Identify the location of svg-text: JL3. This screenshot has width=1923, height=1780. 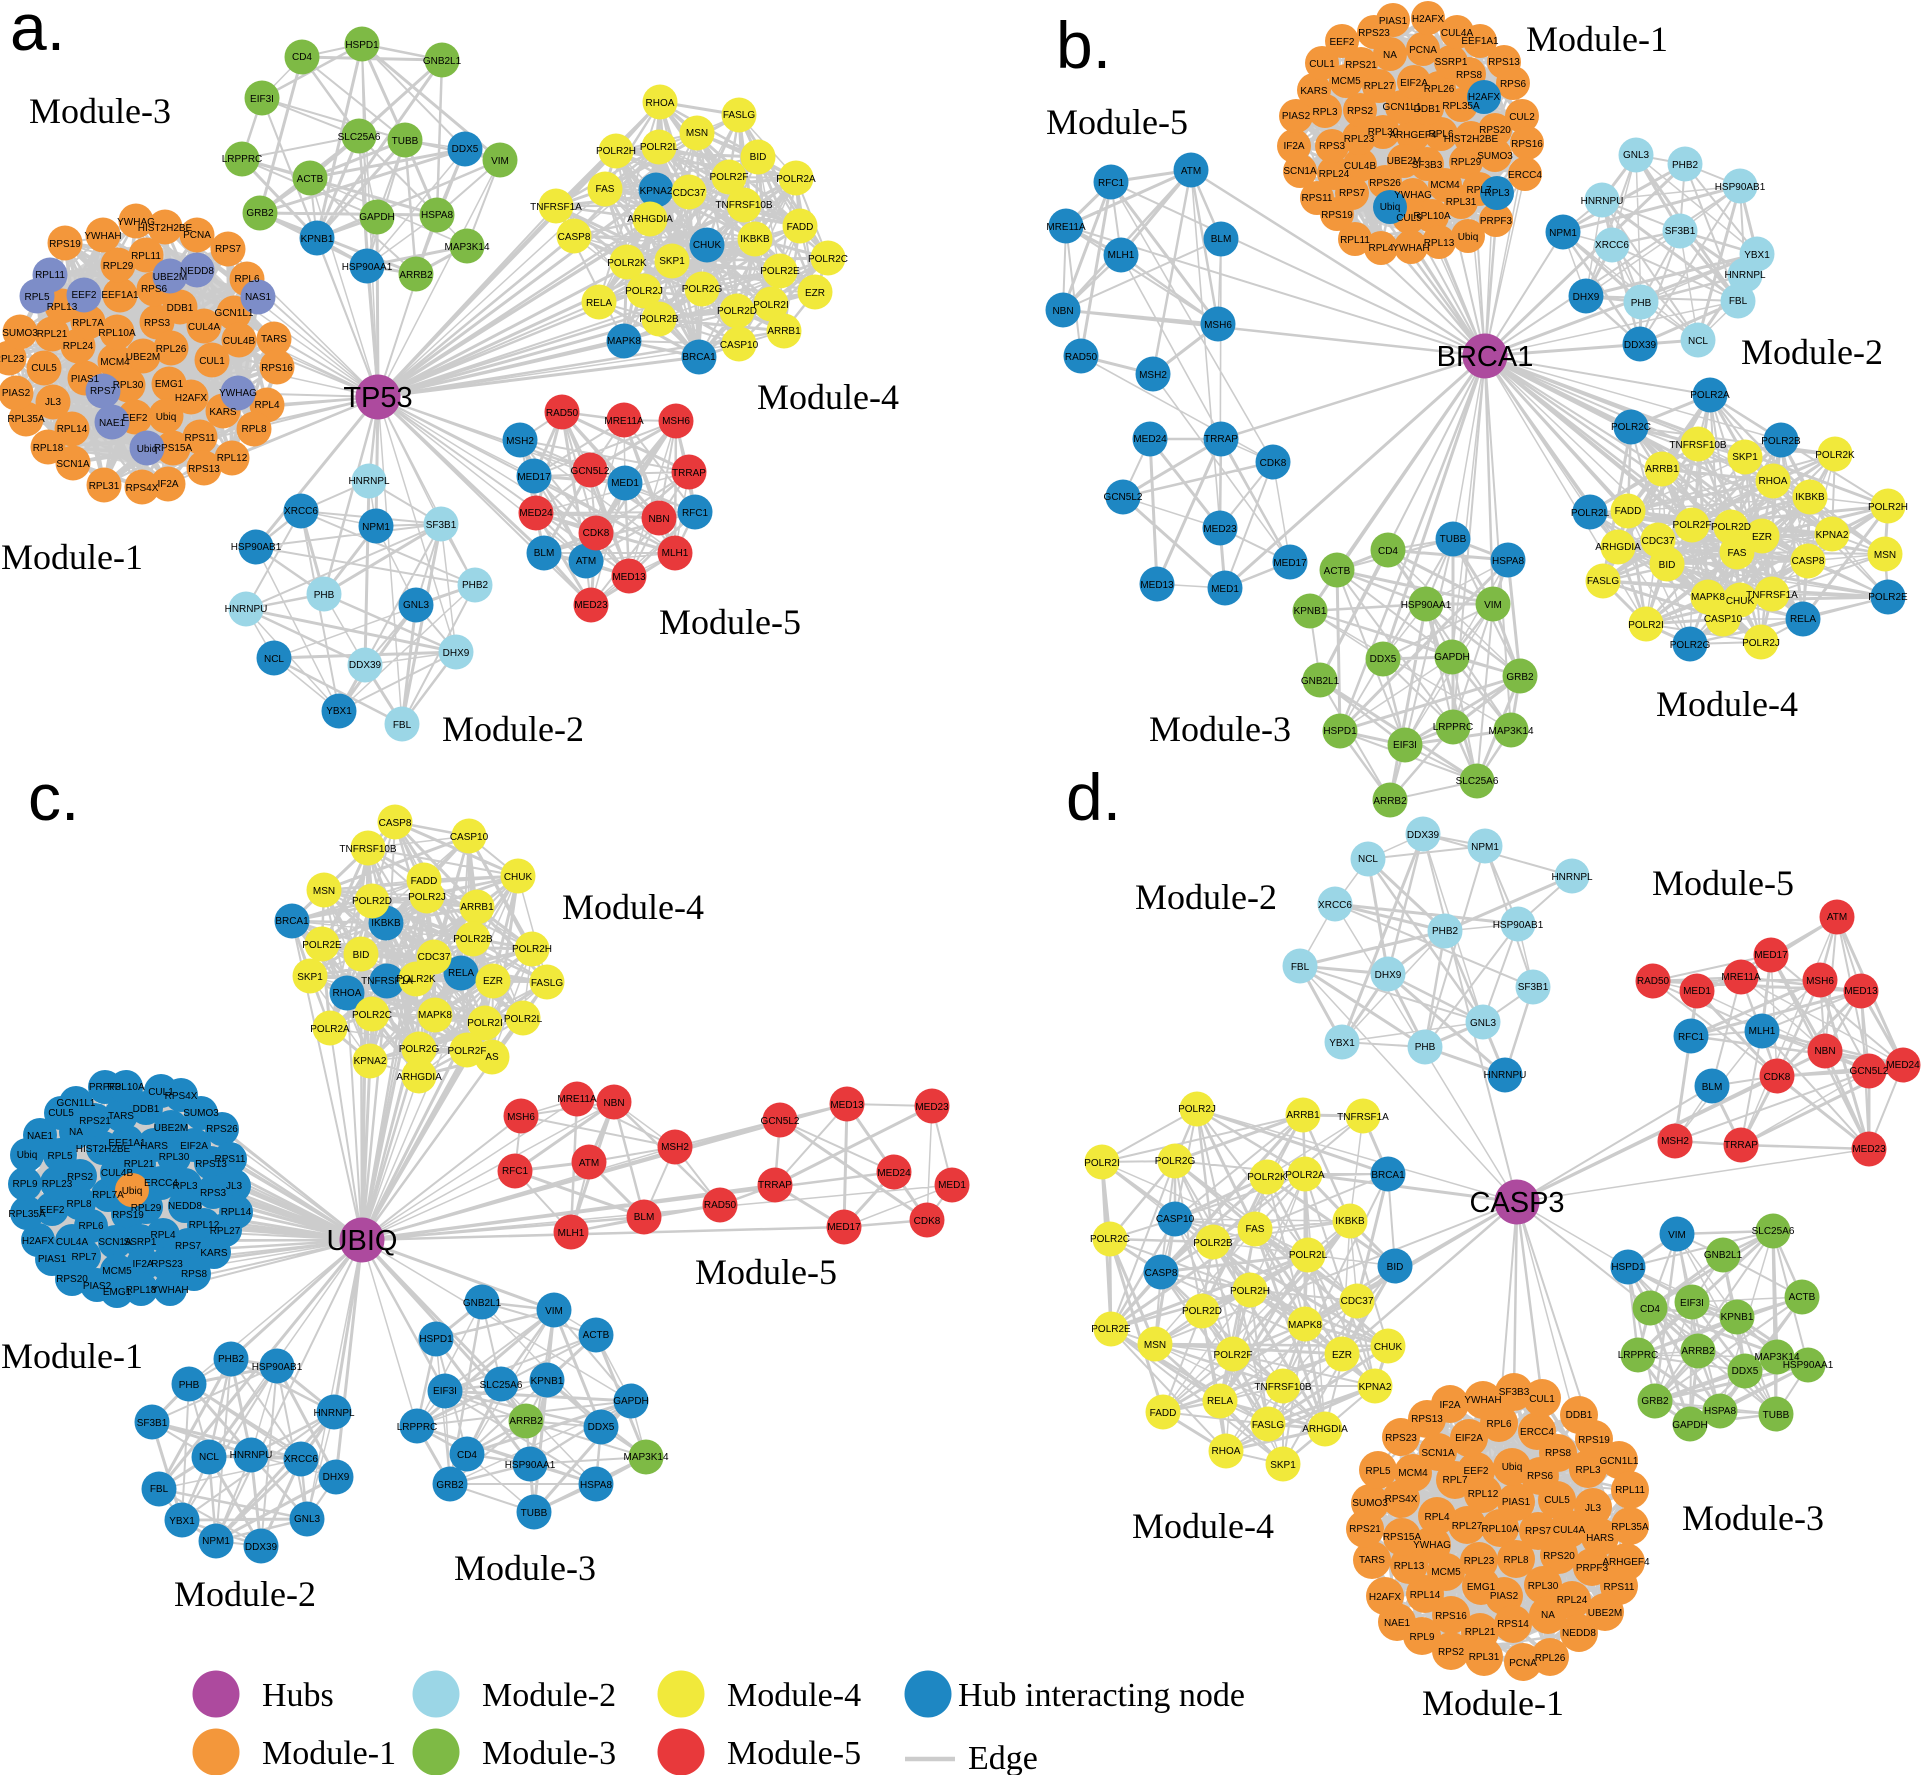
(53, 402).